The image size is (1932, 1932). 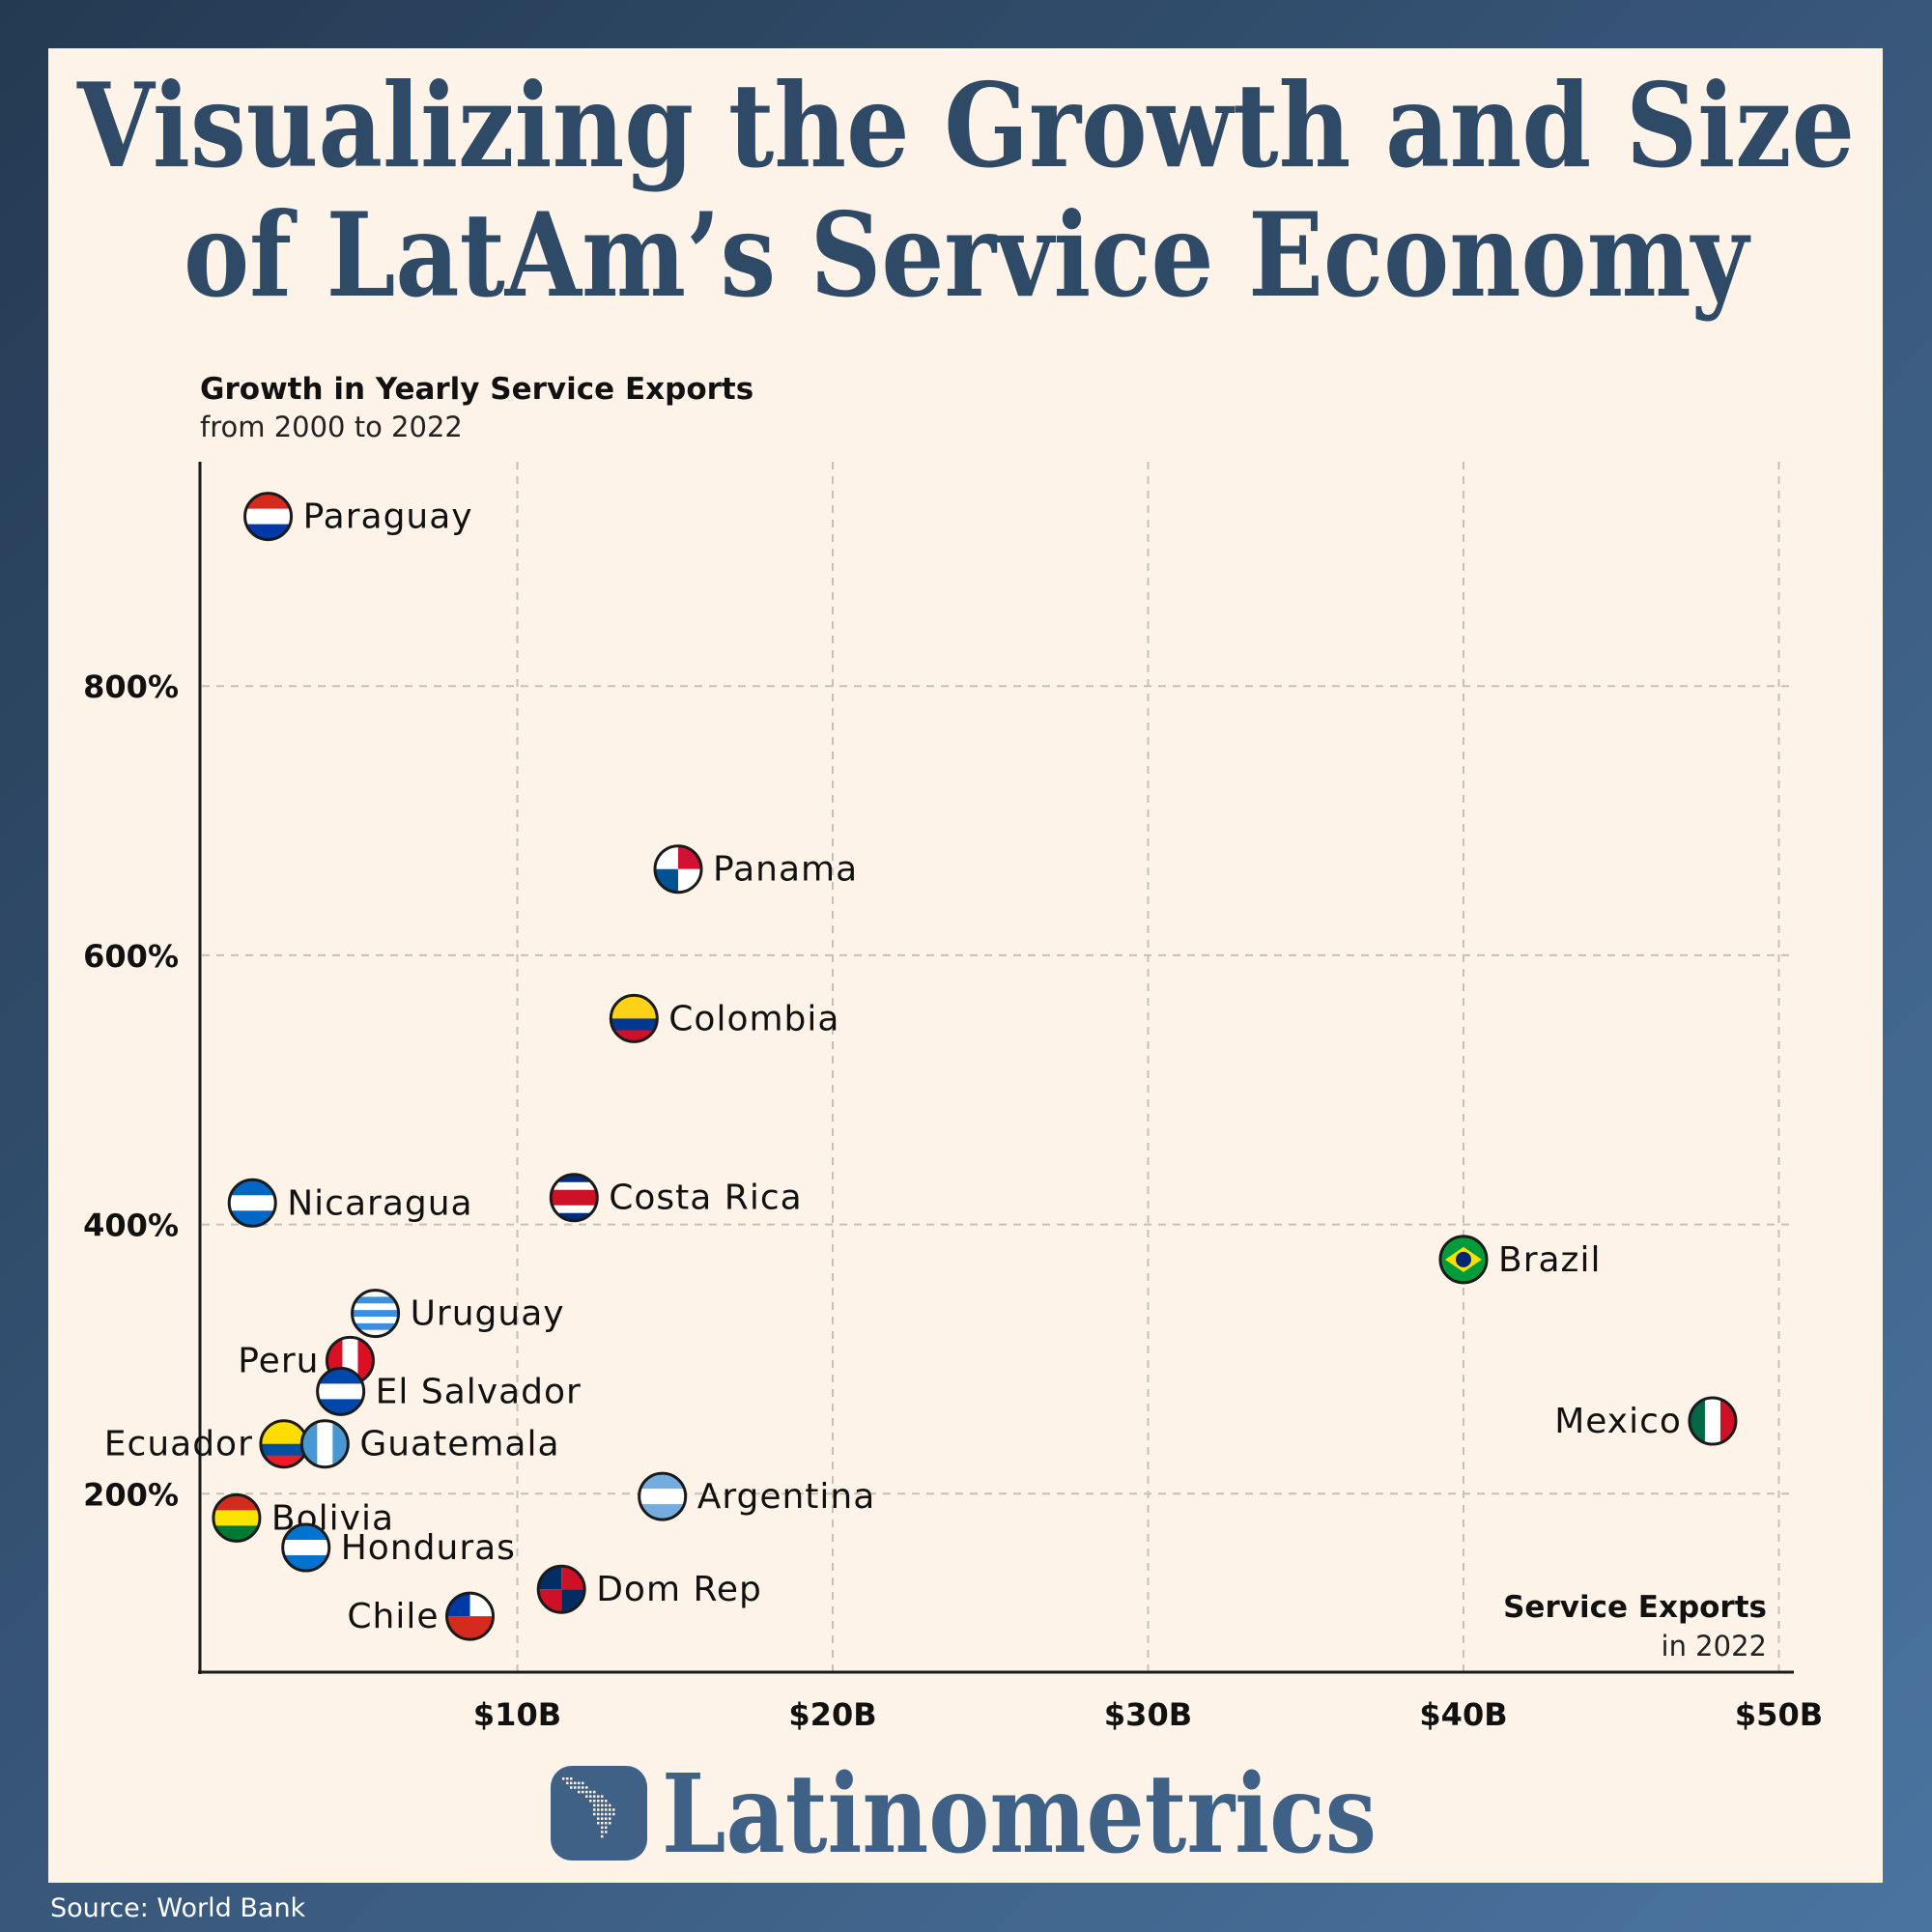 I want to click on y-tick-label: 800%, so click(x=131, y=686).